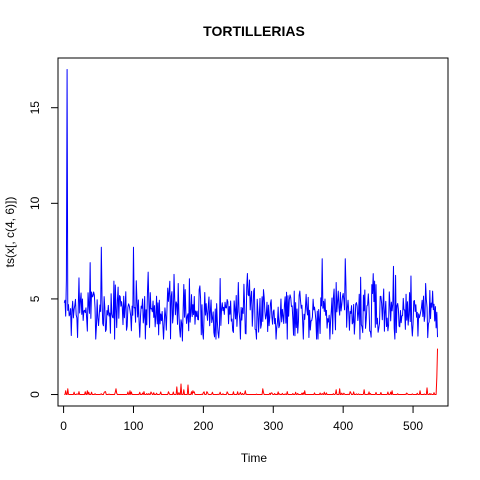 The height and width of the screenshot is (480, 480). Describe the element at coordinates (63, 426) in the screenshot. I see `x-tick-label: 0` at that location.